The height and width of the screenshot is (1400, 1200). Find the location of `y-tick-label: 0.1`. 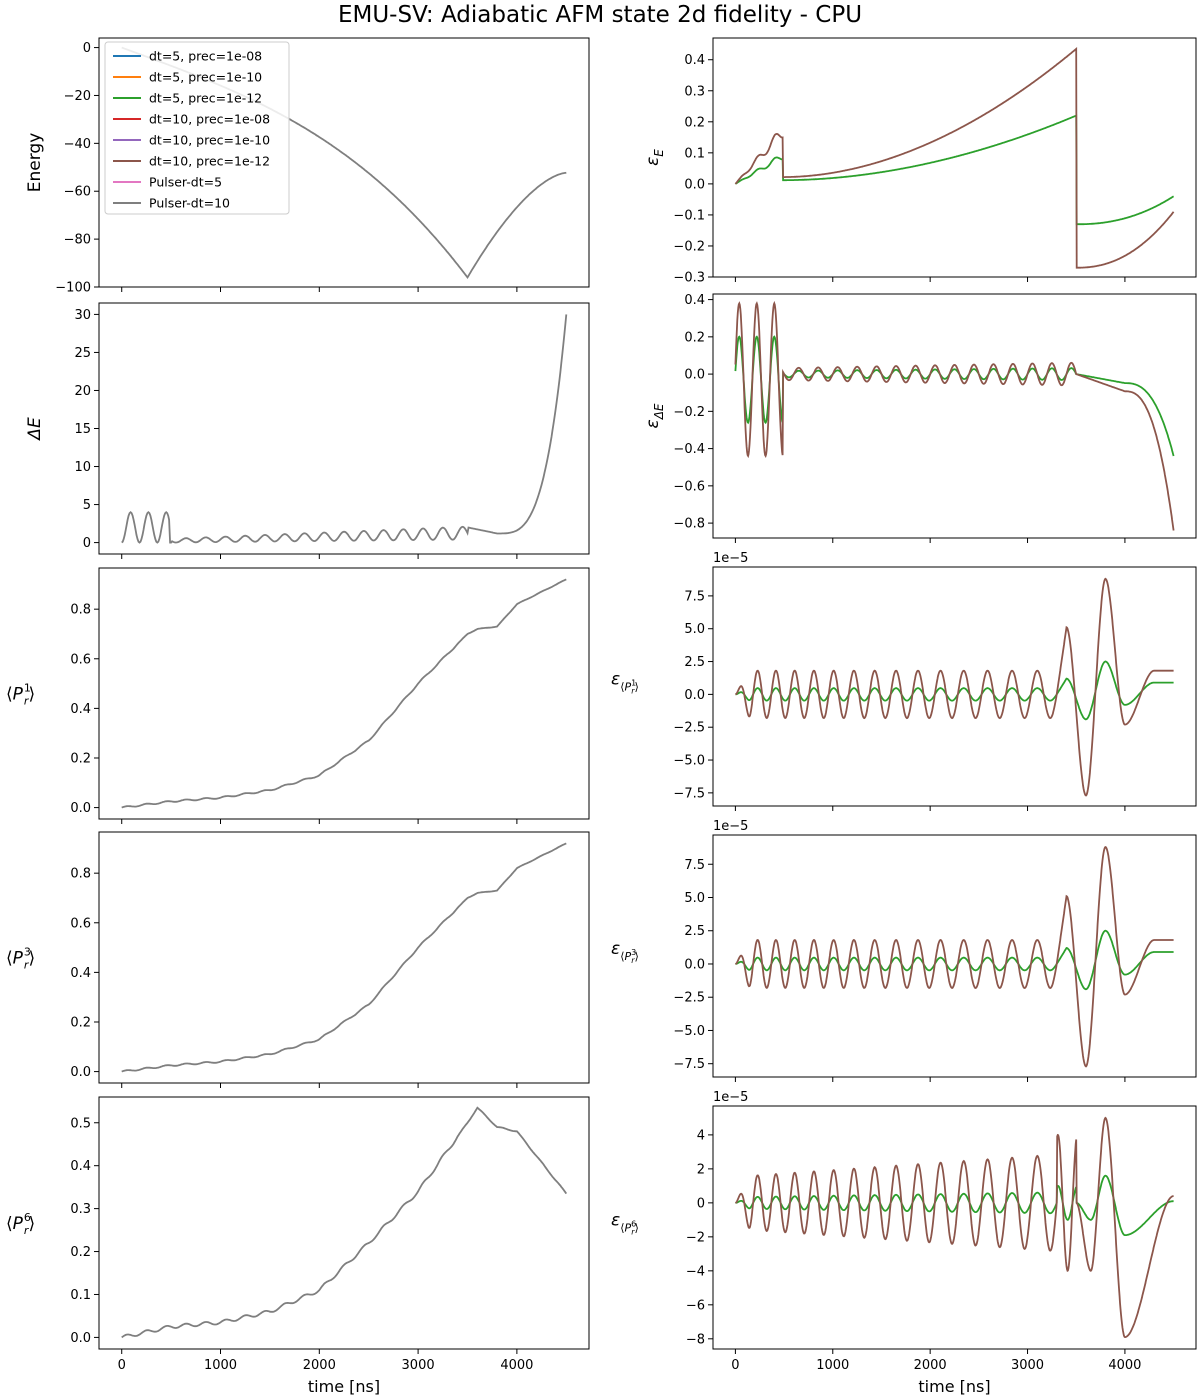

y-tick-label: 0.1 is located at coordinates (694, 153).